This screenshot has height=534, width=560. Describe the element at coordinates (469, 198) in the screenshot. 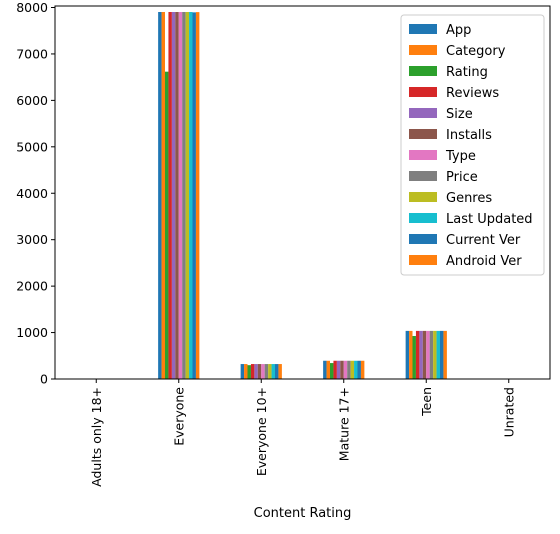

I see `legend-label: Genres` at that location.